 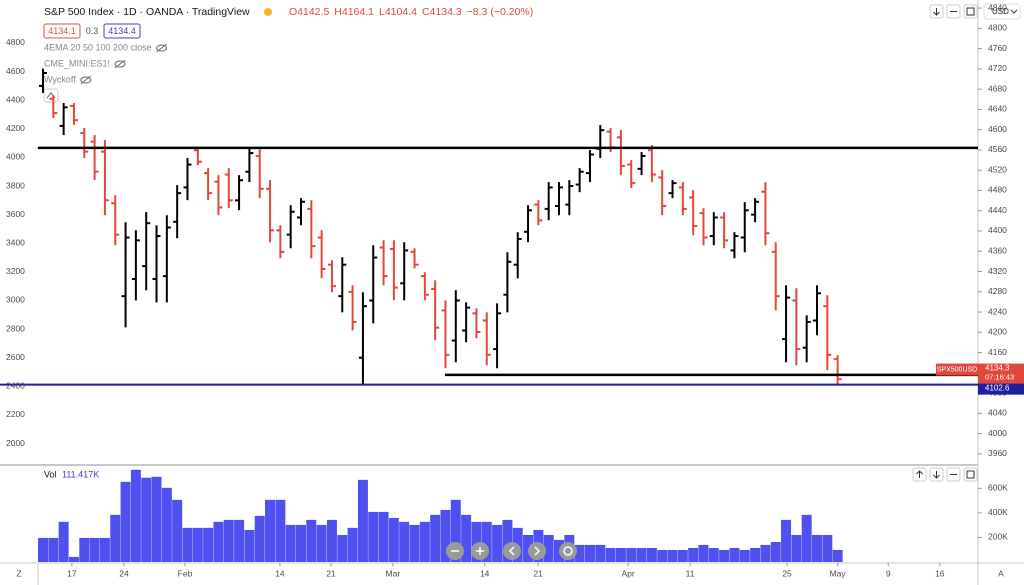 I want to click on y-tick-label: 3600, so click(x=15, y=214).